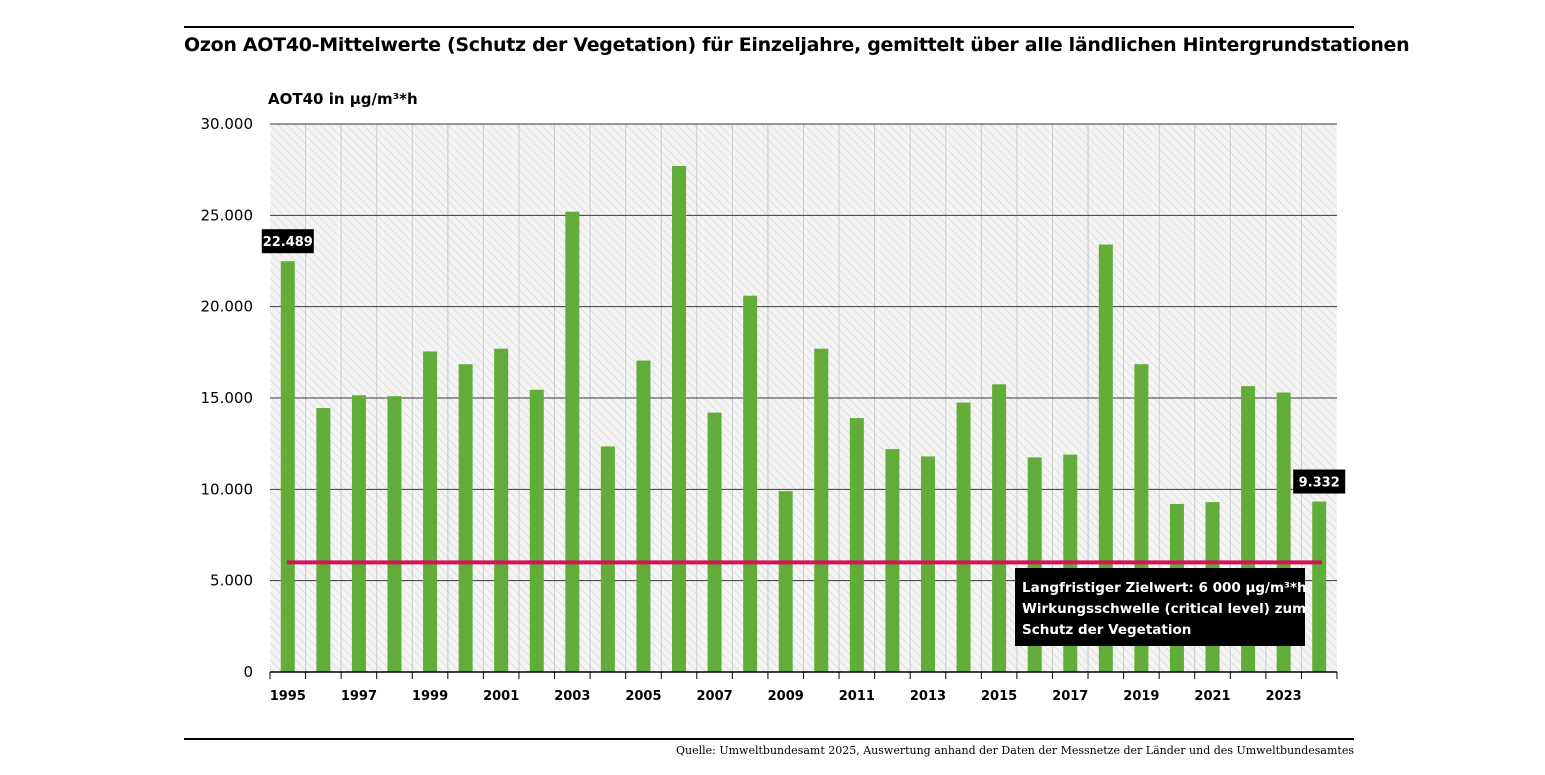 This screenshot has height=775, width=1545. I want to click on x-tick-label: 2019, so click(1141, 696).